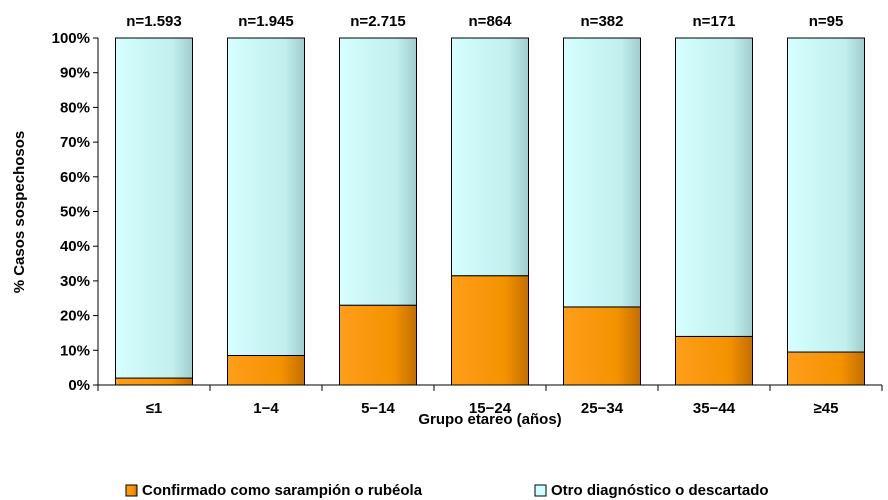  I want to click on legend-label: Otro diagnóstico o descartado, so click(660, 490).